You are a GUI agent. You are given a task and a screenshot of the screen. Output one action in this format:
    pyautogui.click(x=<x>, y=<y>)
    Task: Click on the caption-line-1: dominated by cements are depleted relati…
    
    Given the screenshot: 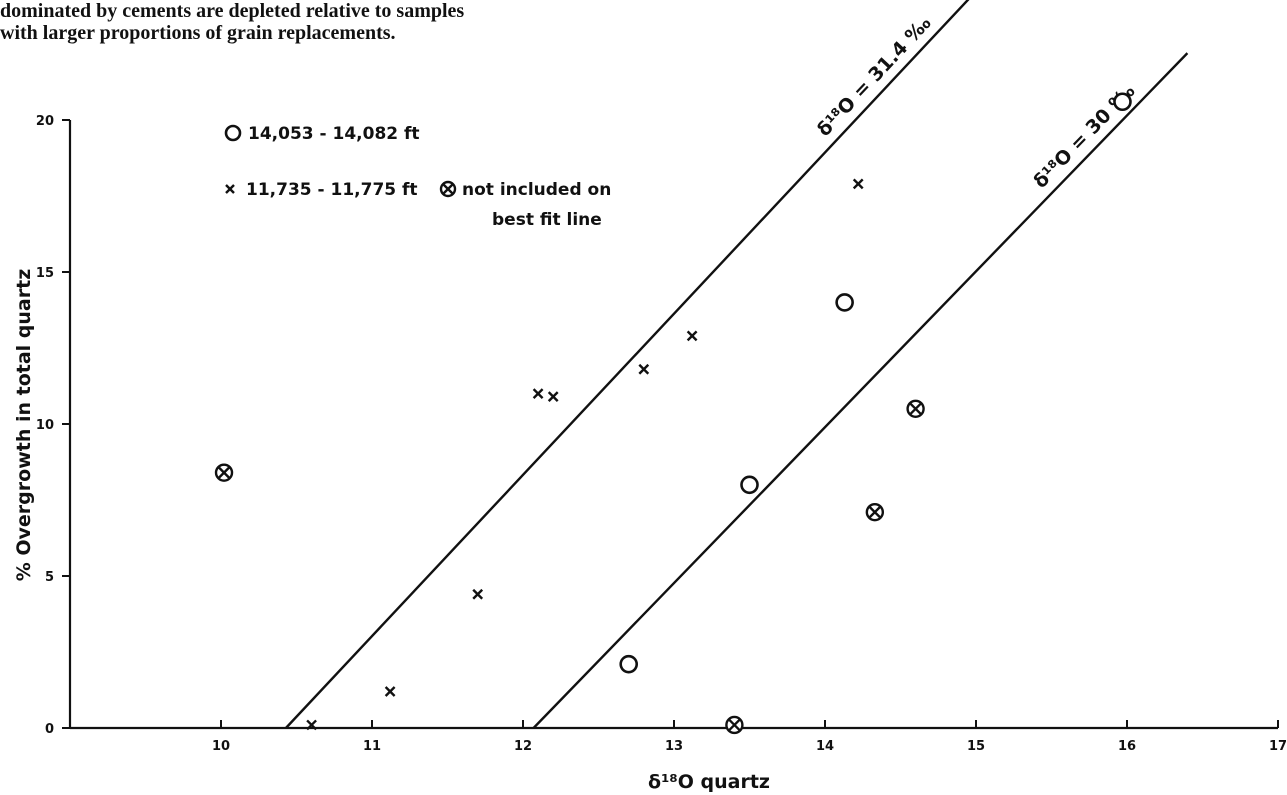 What is the action you would take?
    pyautogui.click(x=232, y=11)
    